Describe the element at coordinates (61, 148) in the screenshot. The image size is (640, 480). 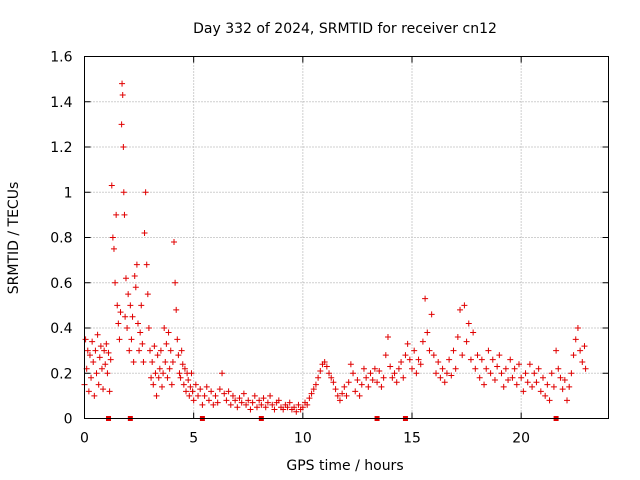
I see `y-tick-label: 1.2` at that location.